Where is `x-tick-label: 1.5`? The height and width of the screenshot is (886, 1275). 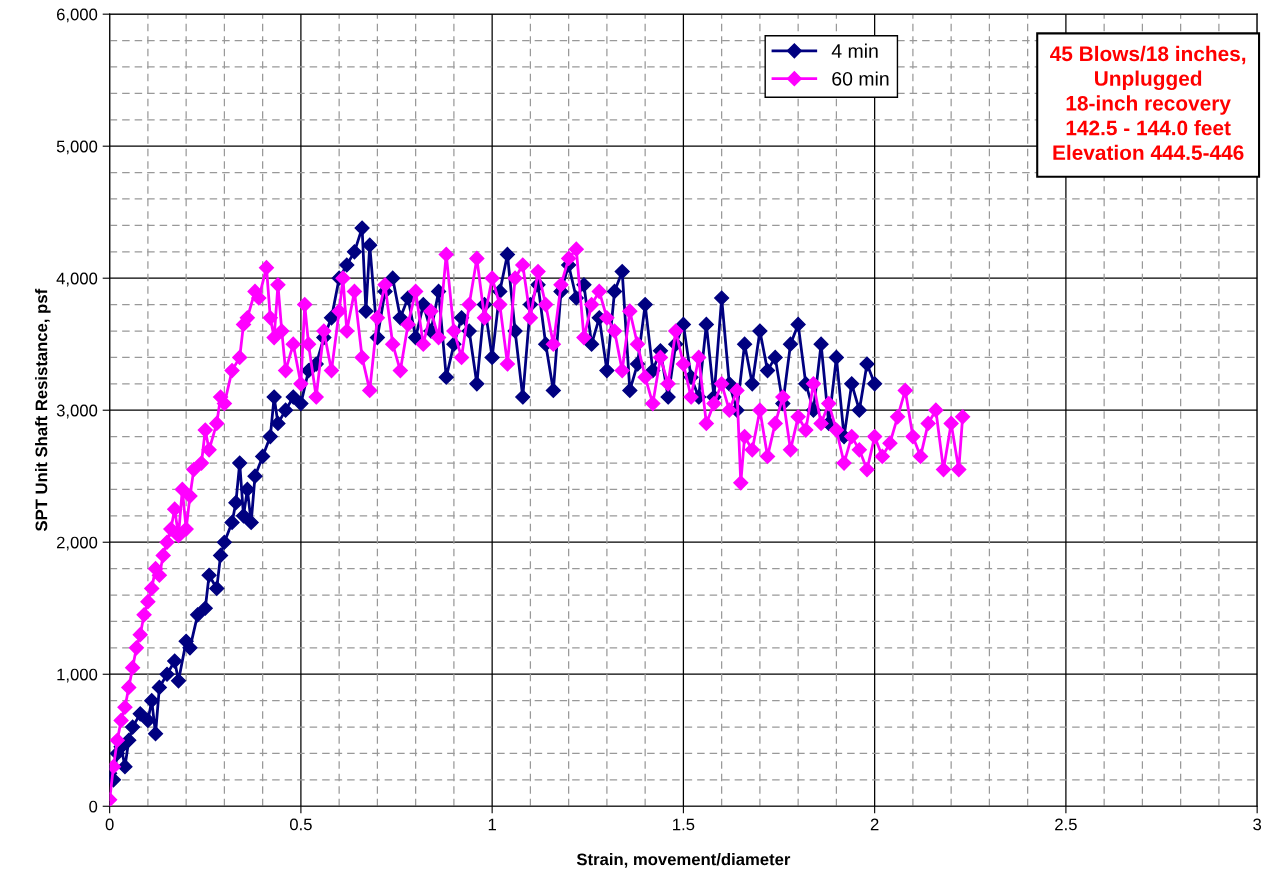
x-tick-label: 1.5 is located at coordinates (684, 824).